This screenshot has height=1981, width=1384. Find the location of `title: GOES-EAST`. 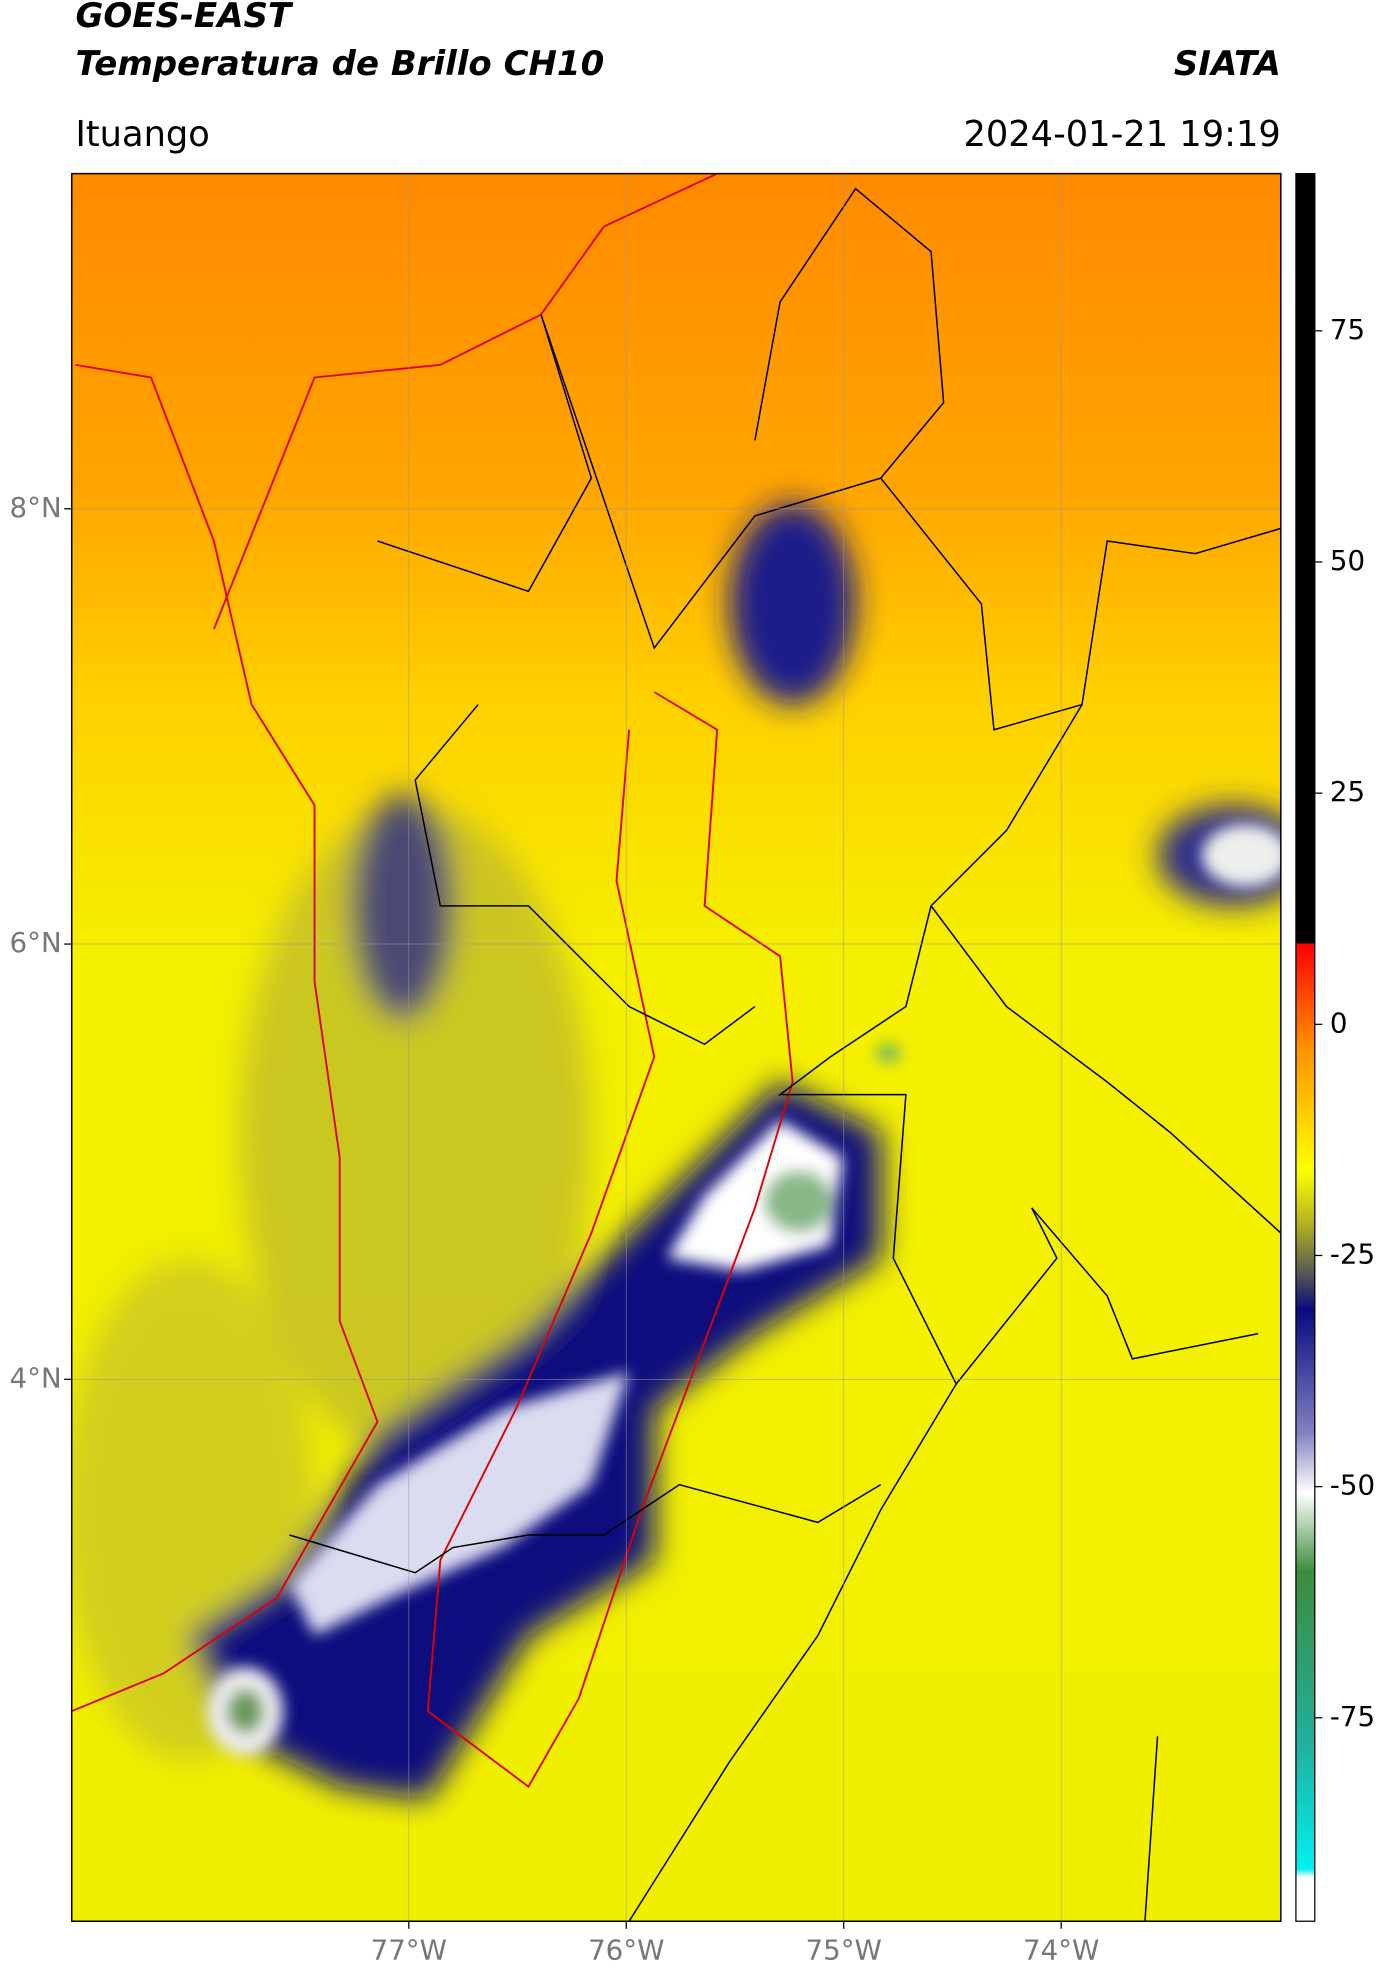

title: GOES-EAST is located at coordinates (184, 18).